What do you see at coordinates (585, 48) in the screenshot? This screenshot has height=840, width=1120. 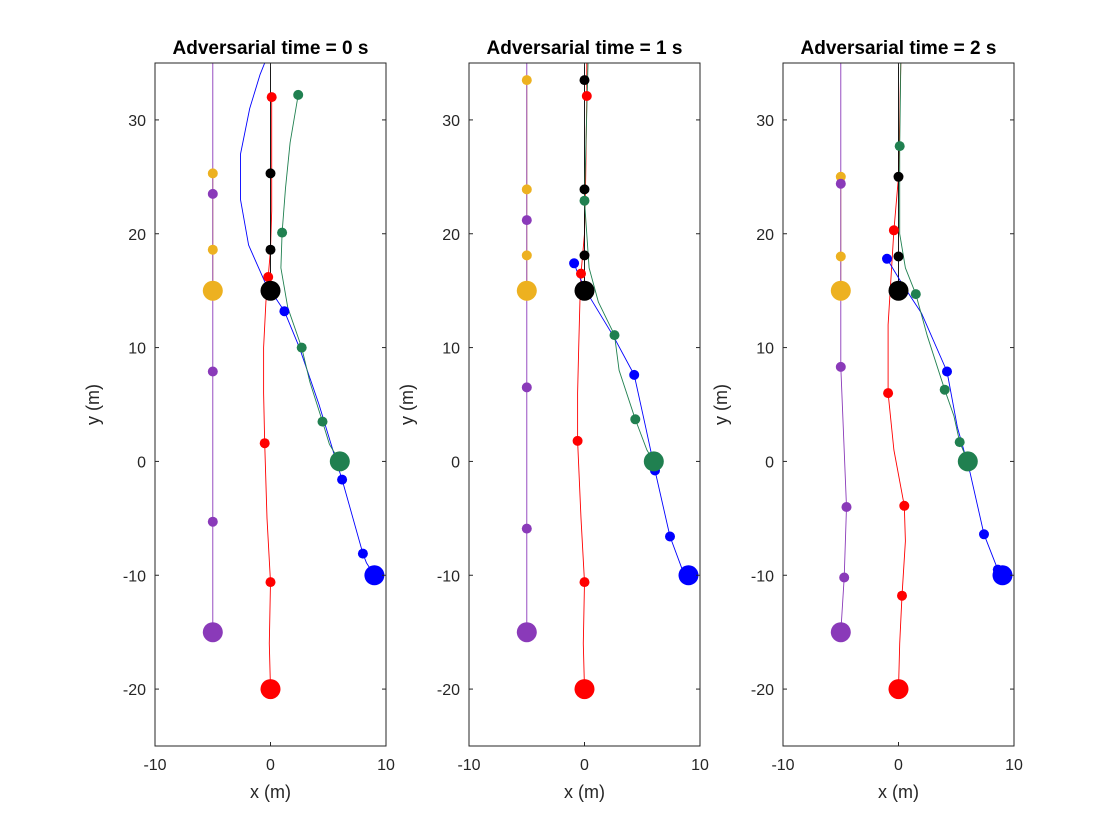 I see `subplot-title: Adversarial time = 1 s` at bounding box center [585, 48].